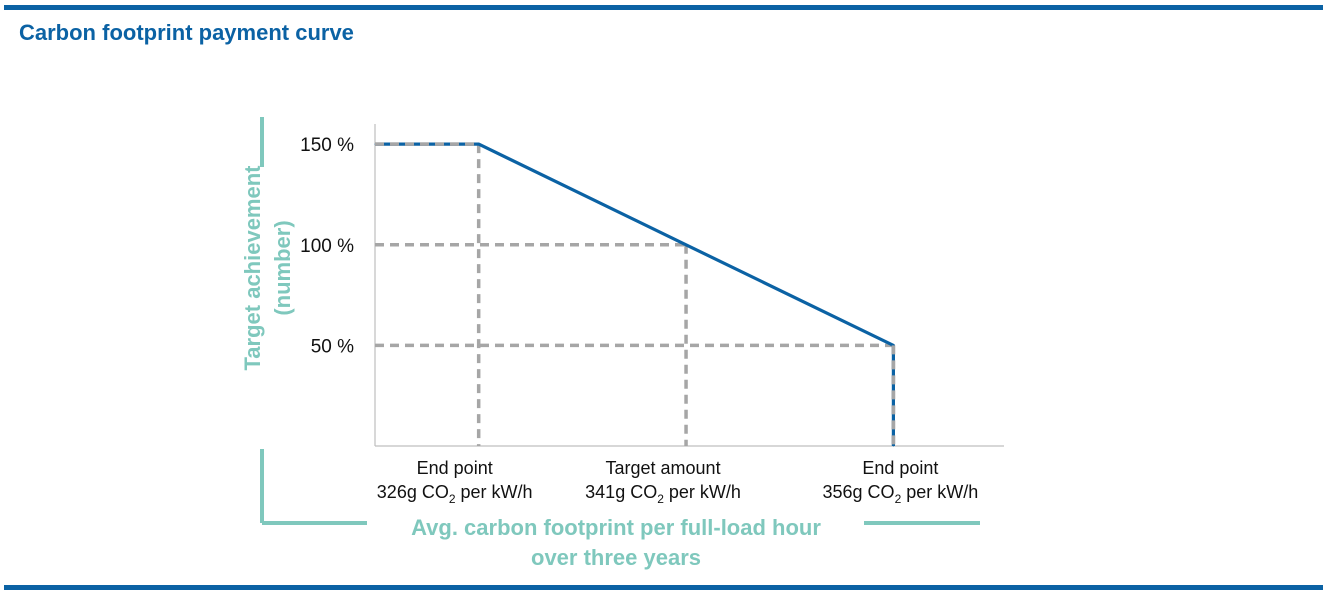 The width and height of the screenshot is (1327, 598). What do you see at coordinates (455, 494) in the screenshot?
I see `x-tick-label-0-line-2: 326g CO2 per kW/h` at bounding box center [455, 494].